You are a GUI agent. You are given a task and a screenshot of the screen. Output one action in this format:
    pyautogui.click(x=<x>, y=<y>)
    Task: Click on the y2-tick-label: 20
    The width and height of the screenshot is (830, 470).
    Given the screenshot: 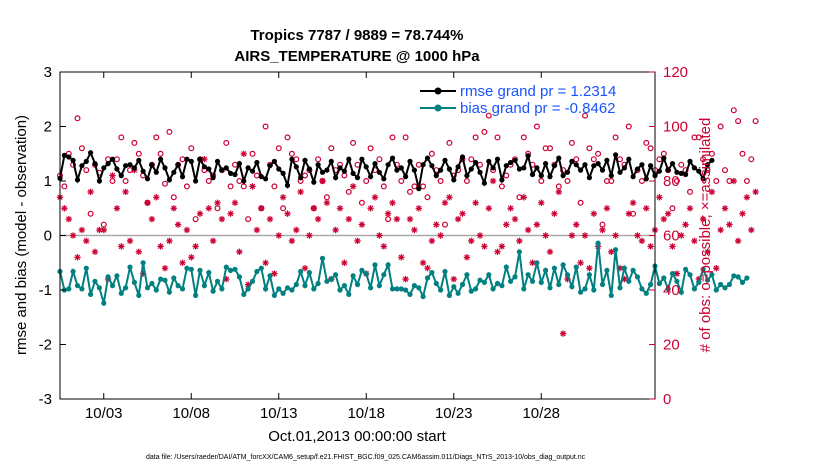 What is the action you would take?
    pyautogui.click(x=671, y=345)
    